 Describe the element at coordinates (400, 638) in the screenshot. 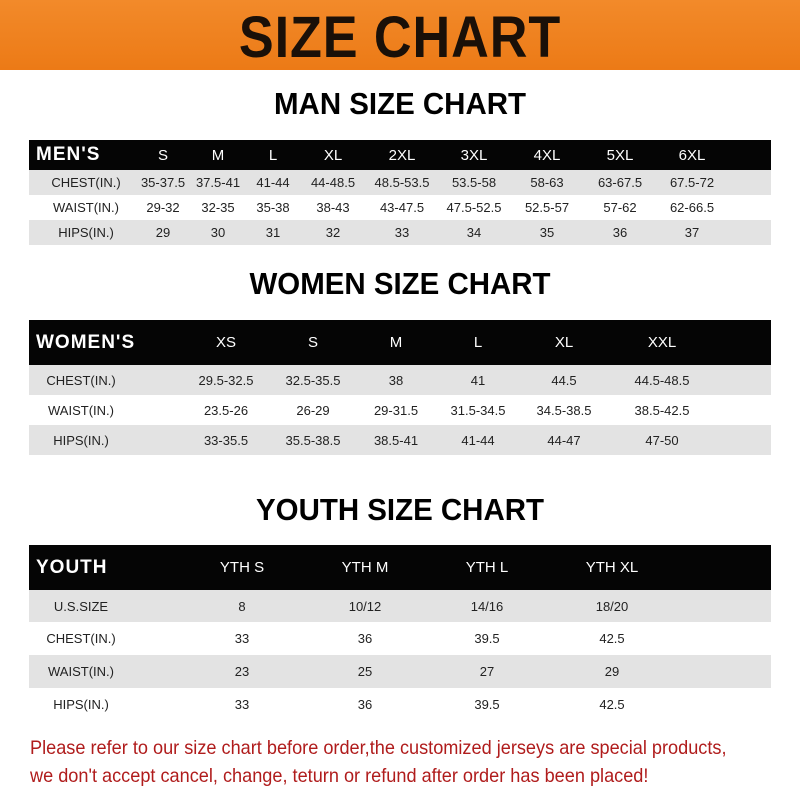

I see `table-row: CHEST(IN.) 33 36 39.5 42.5` at that location.